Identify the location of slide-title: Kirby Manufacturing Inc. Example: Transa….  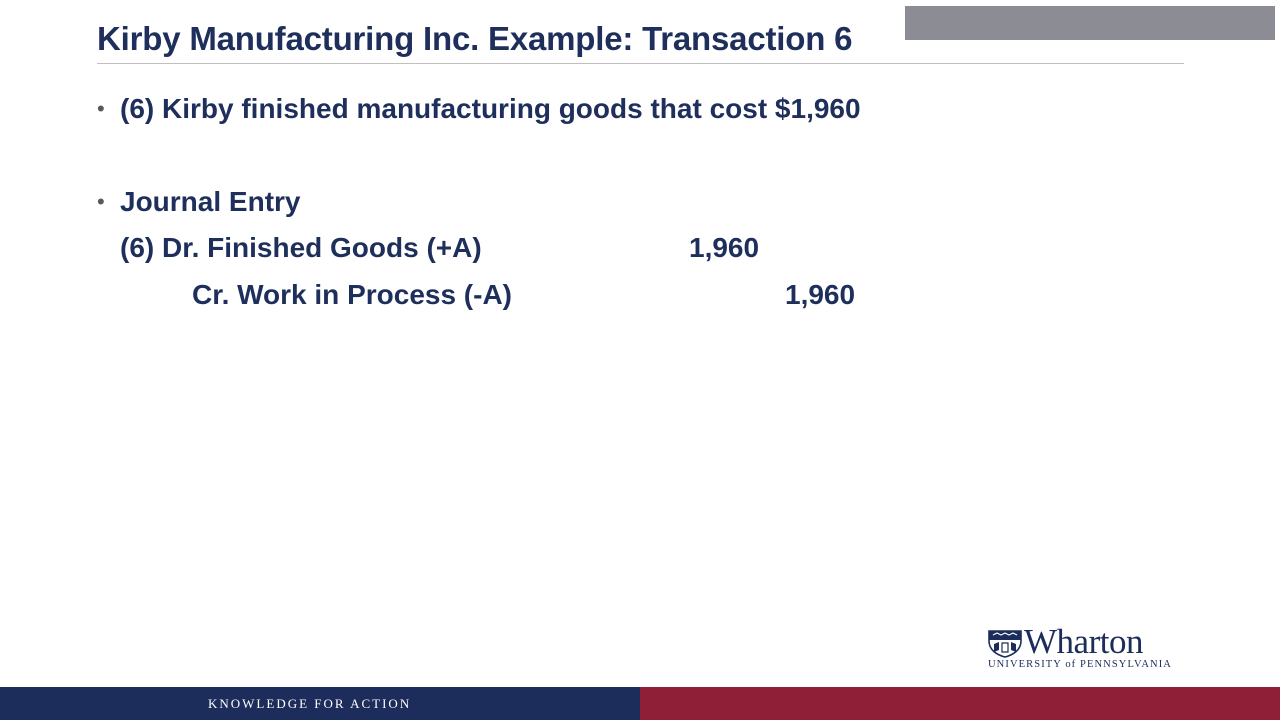
(475, 38).